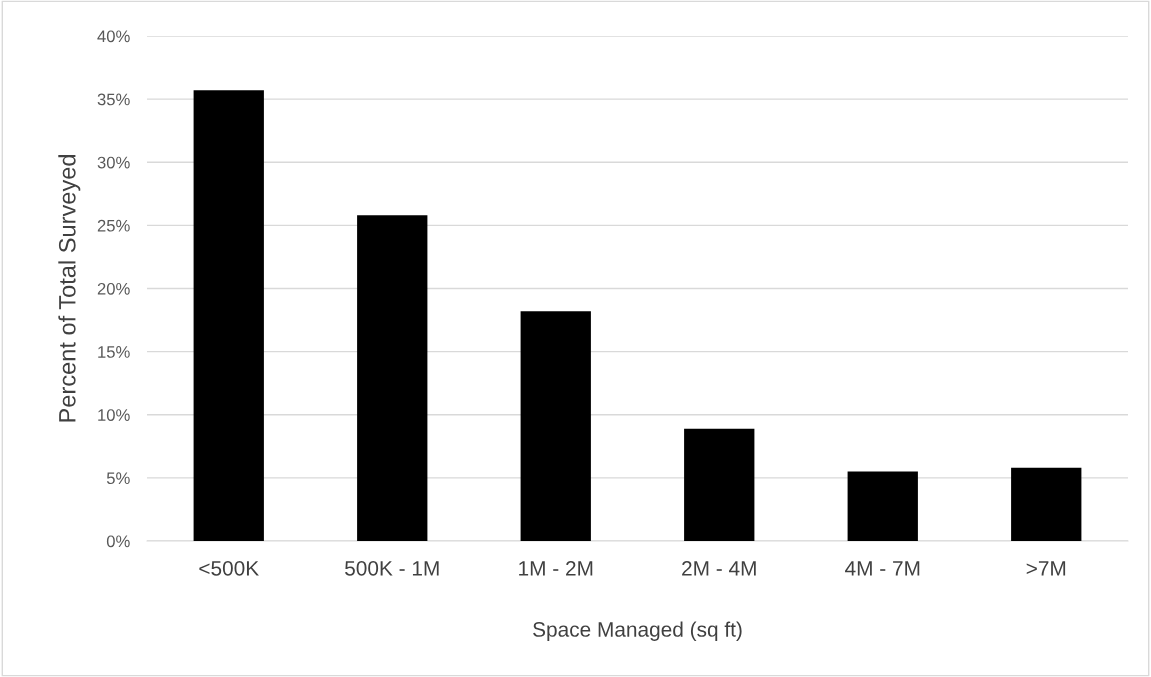  Describe the element at coordinates (229, 568) in the screenshot. I see `x-tick-label: <500K` at that location.